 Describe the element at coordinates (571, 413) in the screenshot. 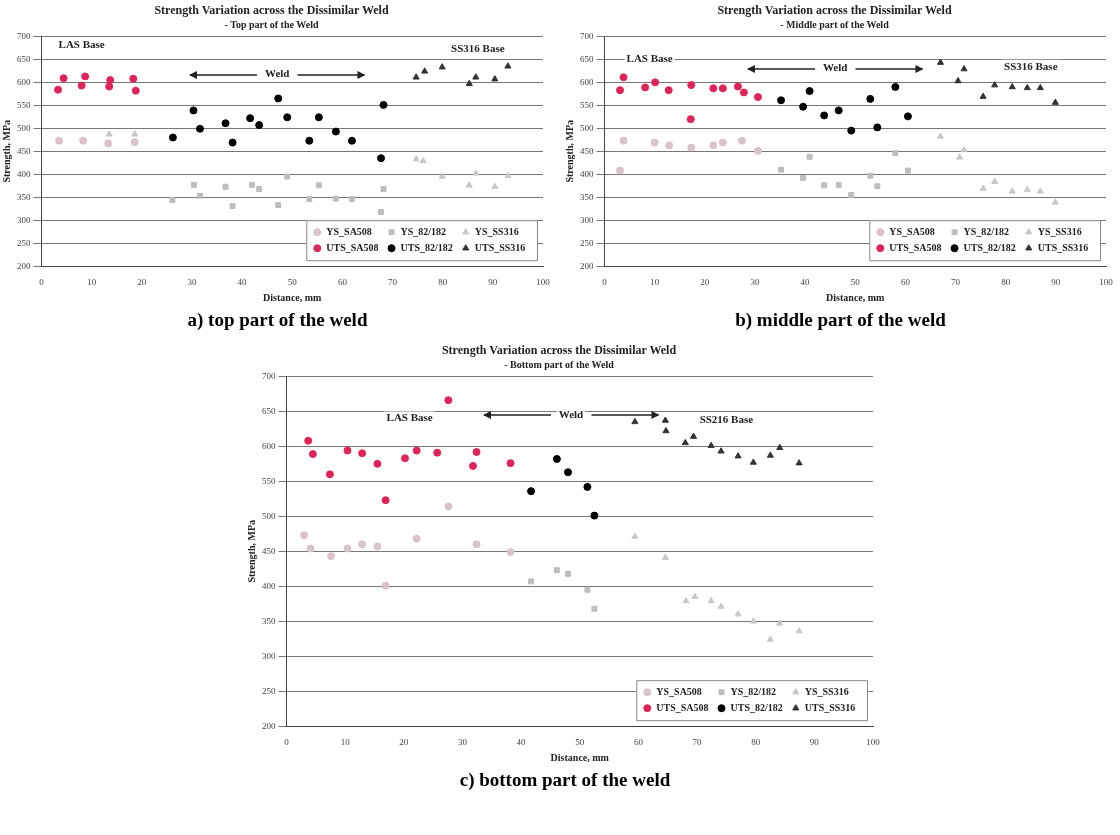

I see `annotation: Weld` at that location.